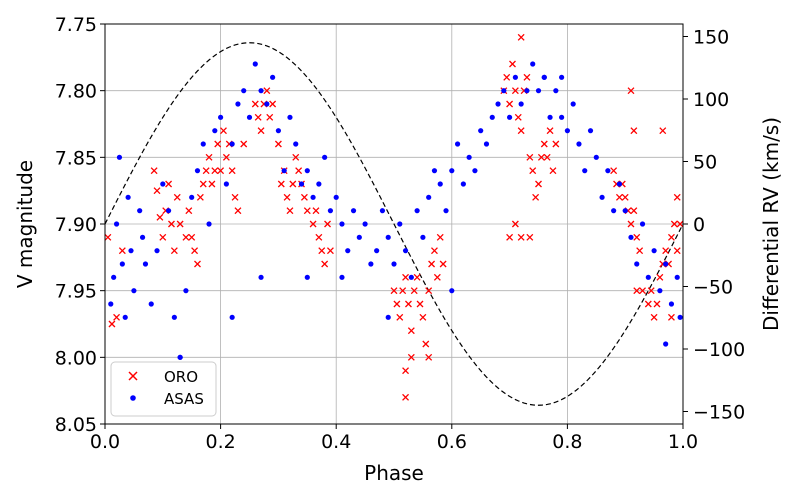  What do you see at coordinates (719, 413) in the screenshot?
I see `y2-tick-label: −150` at bounding box center [719, 413].